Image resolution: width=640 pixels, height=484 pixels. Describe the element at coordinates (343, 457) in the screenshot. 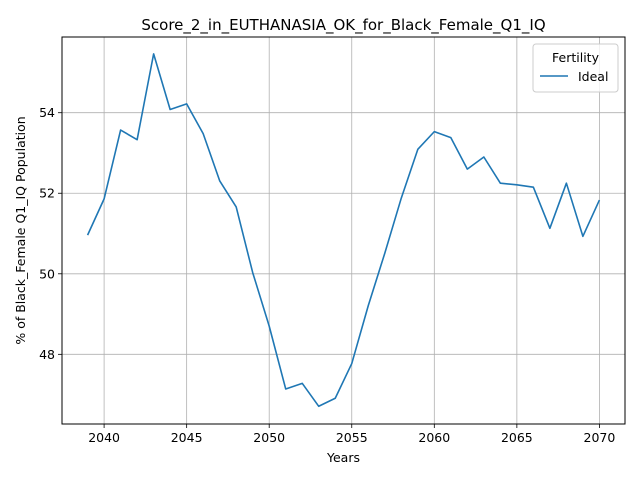

I see `x-axis-label: Years` at that location.